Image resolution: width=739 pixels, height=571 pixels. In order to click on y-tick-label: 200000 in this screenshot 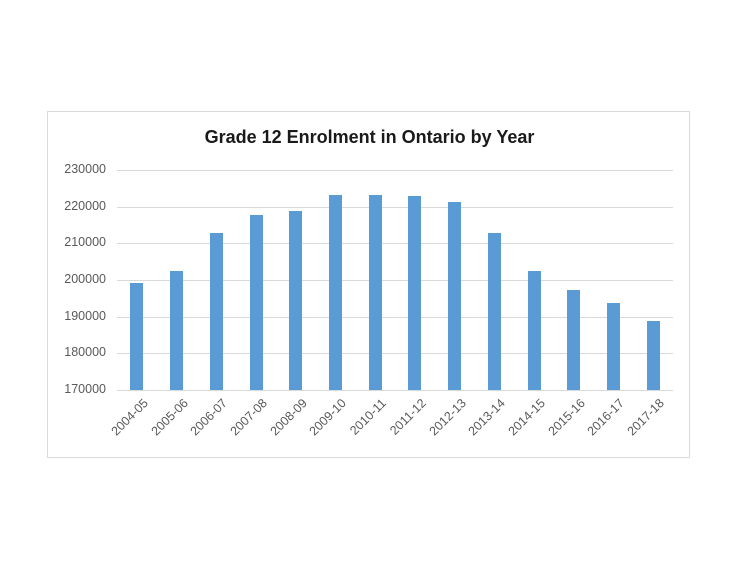, I will do `click(85, 279)`.